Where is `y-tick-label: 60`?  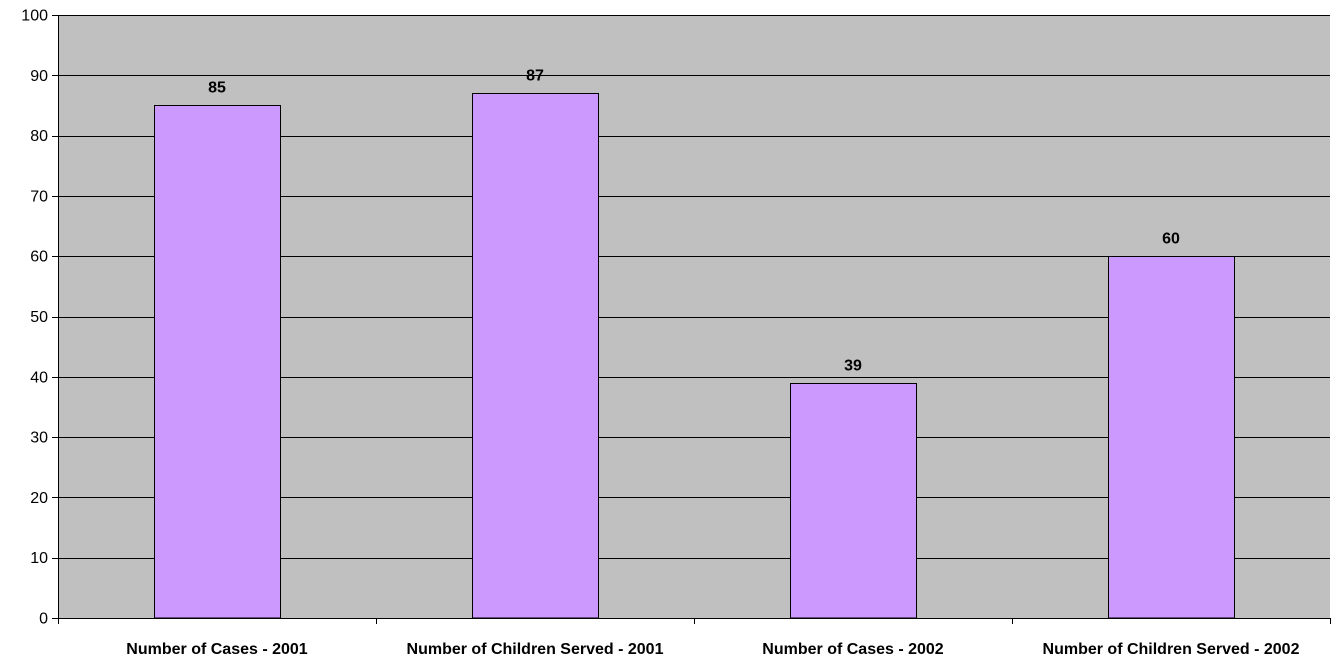
y-tick-label: 60 is located at coordinates (39, 257).